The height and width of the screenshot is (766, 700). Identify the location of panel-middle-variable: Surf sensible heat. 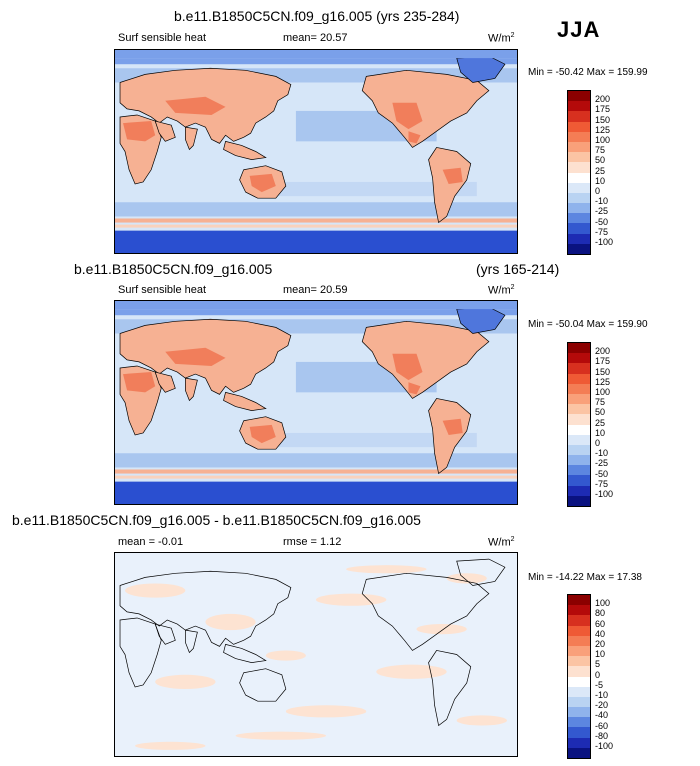
(162, 290).